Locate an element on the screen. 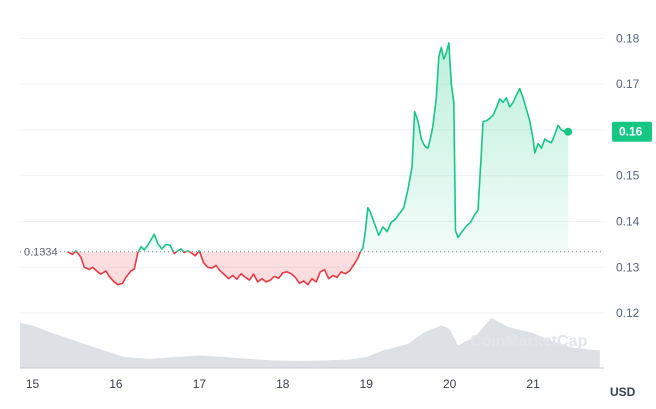  y-axis: 0.12 0.13 0.14 0.15 0.16 0.17 0.18 is located at coordinates (628, 175).